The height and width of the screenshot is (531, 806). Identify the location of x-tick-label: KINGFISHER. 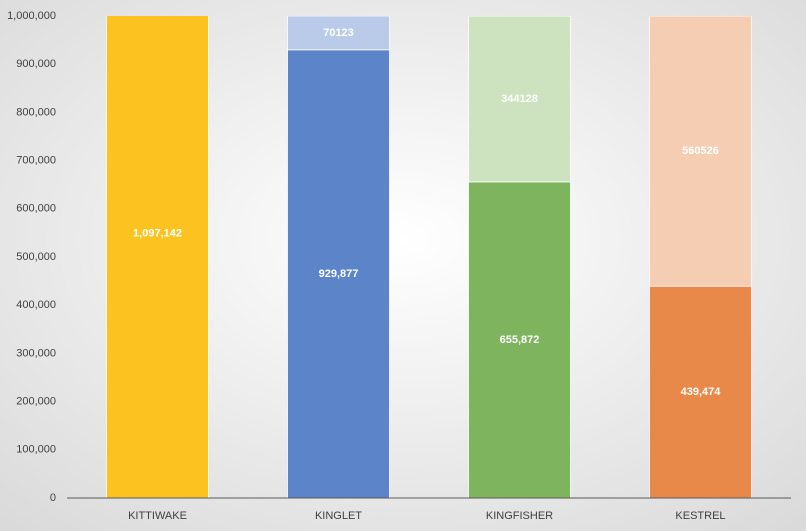
(519, 516).